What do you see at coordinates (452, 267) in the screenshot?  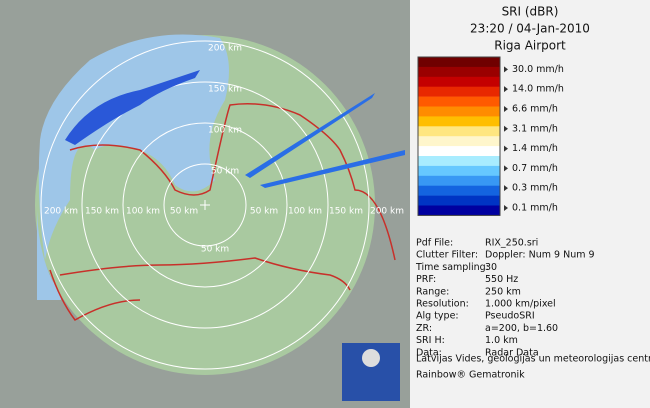 I see `info-key: Time sampling:` at bounding box center [452, 267].